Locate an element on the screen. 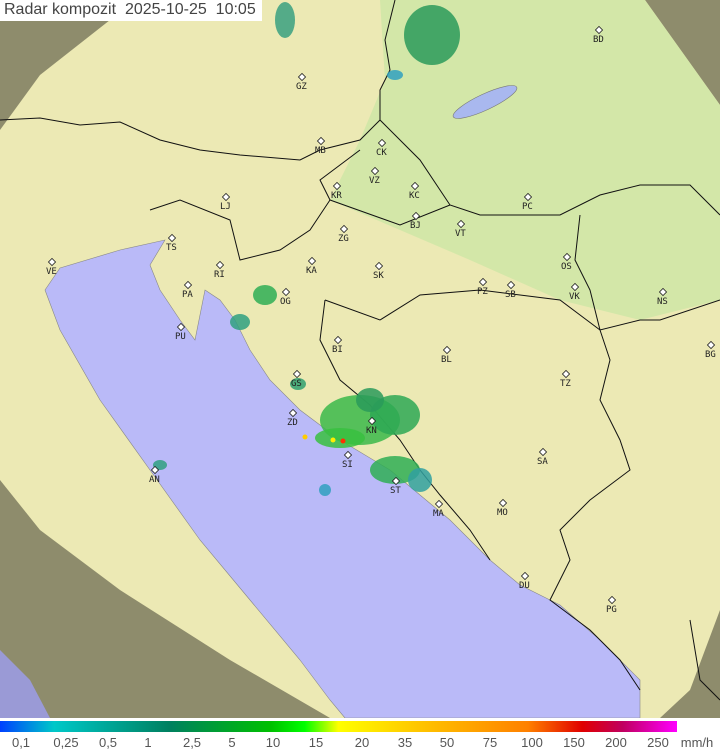  legend-tick: 1 is located at coordinates (148, 742).